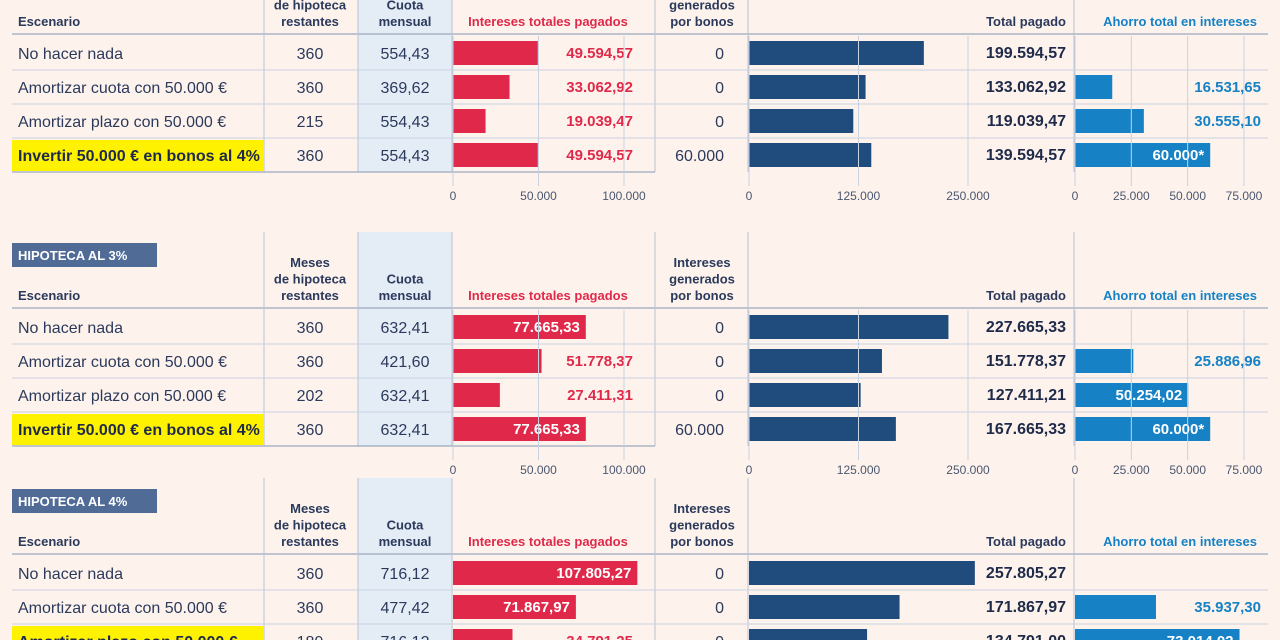  Describe the element at coordinates (624, 196) in the screenshot. I see `axis-tick-label: 100.000` at that location.